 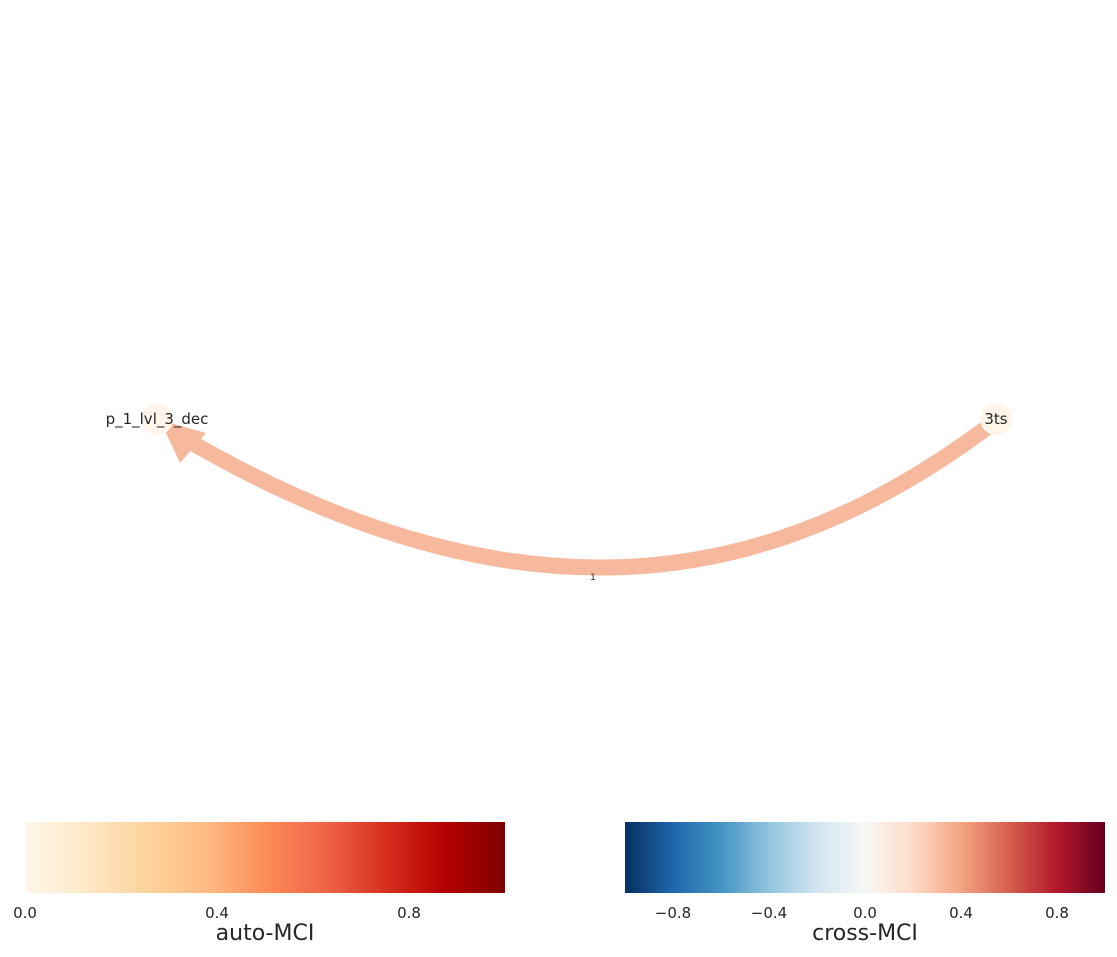 What do you see at coordinates (265, 933) in the screenshot?
I see `colorbar-auto-title: auto-MCI` at bounding box center [265, 933].